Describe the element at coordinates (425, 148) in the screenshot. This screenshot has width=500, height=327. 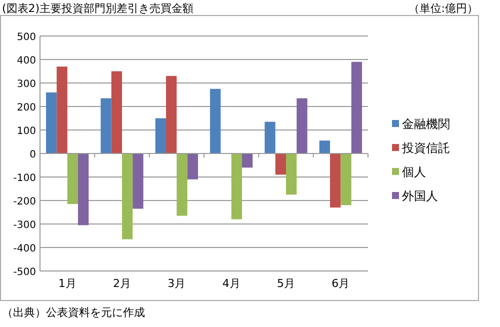
I see `legend-label: 投資信託` at that location.